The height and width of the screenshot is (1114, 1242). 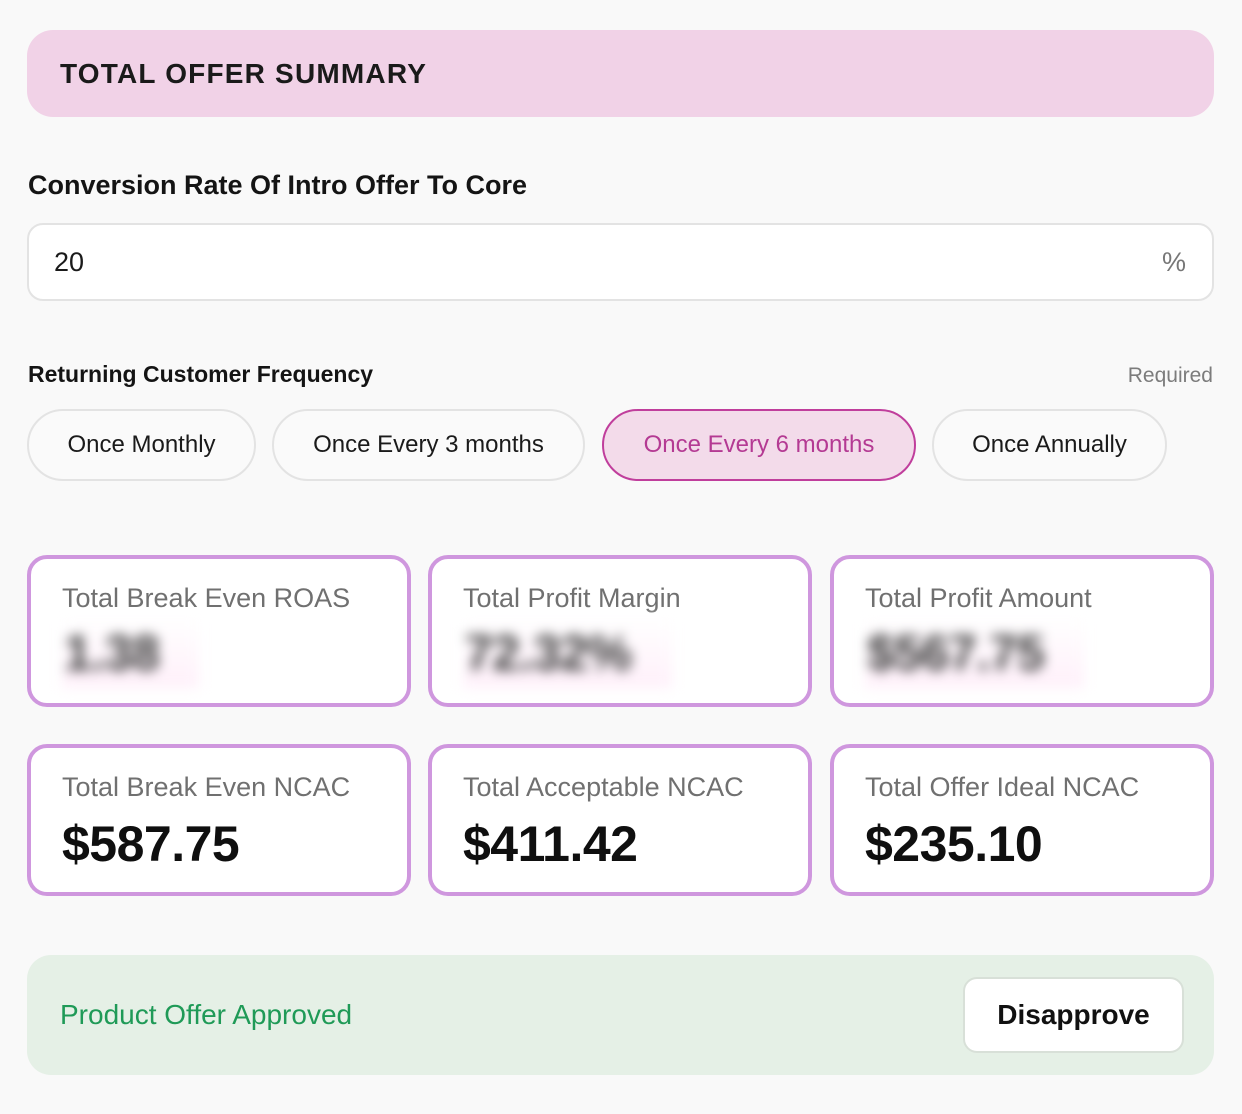 I want to click on approval-status: Product Offer Approved, so click(x=206, y=1014).